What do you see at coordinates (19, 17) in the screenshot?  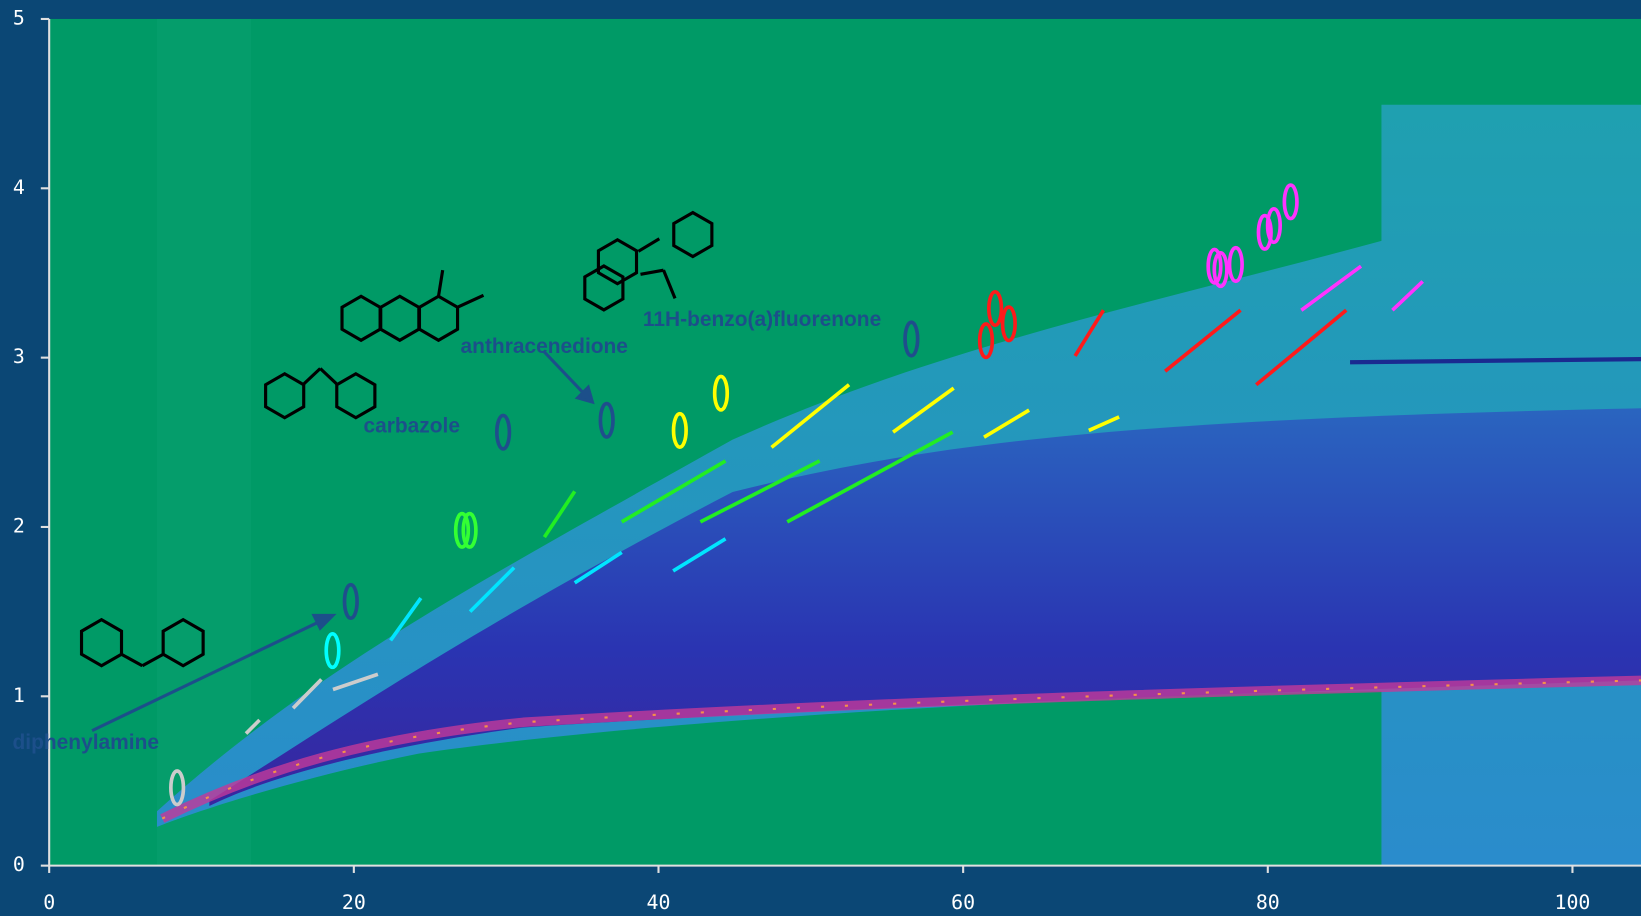 I see `y-tick-label: 5` at bounding box center [19, 17].